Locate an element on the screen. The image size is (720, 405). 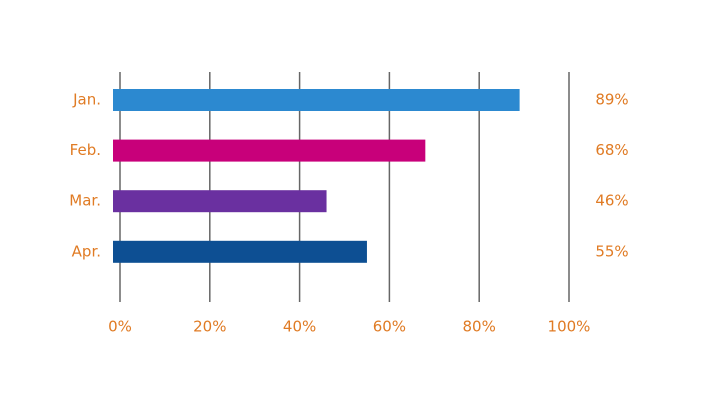
value-label: 46% is located at coordinates (611, 201).